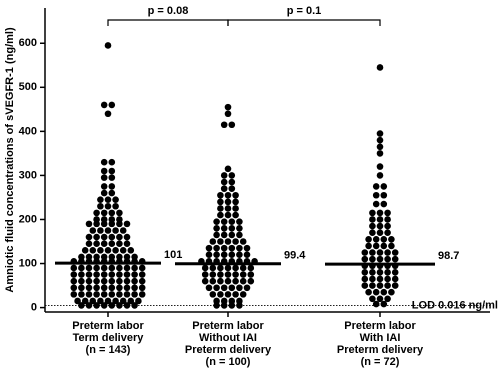 This screenshot has height=370, width=500. Describe the element at coordinates (228, 362) in the screenshot. I see `x-tick-label: (n = 100)` at that location.